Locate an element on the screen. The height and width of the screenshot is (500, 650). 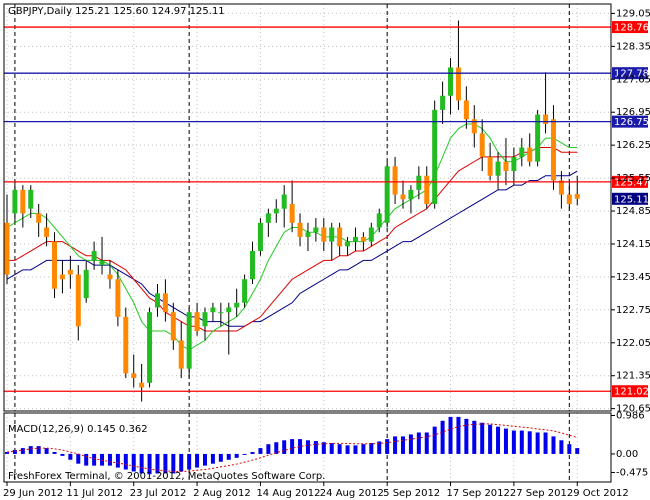
price-level-label: 126.75 is located at coordinates (631, 122).